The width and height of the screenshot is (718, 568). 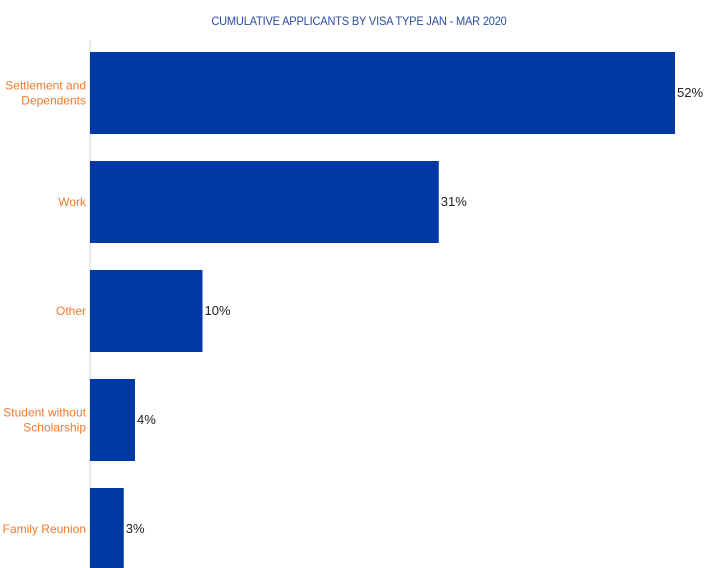 What do you see at coordinates (54, 428) in the screenshot?
I see `category-label-3-line-1: Scholarship` at bounding box center [54, 428].